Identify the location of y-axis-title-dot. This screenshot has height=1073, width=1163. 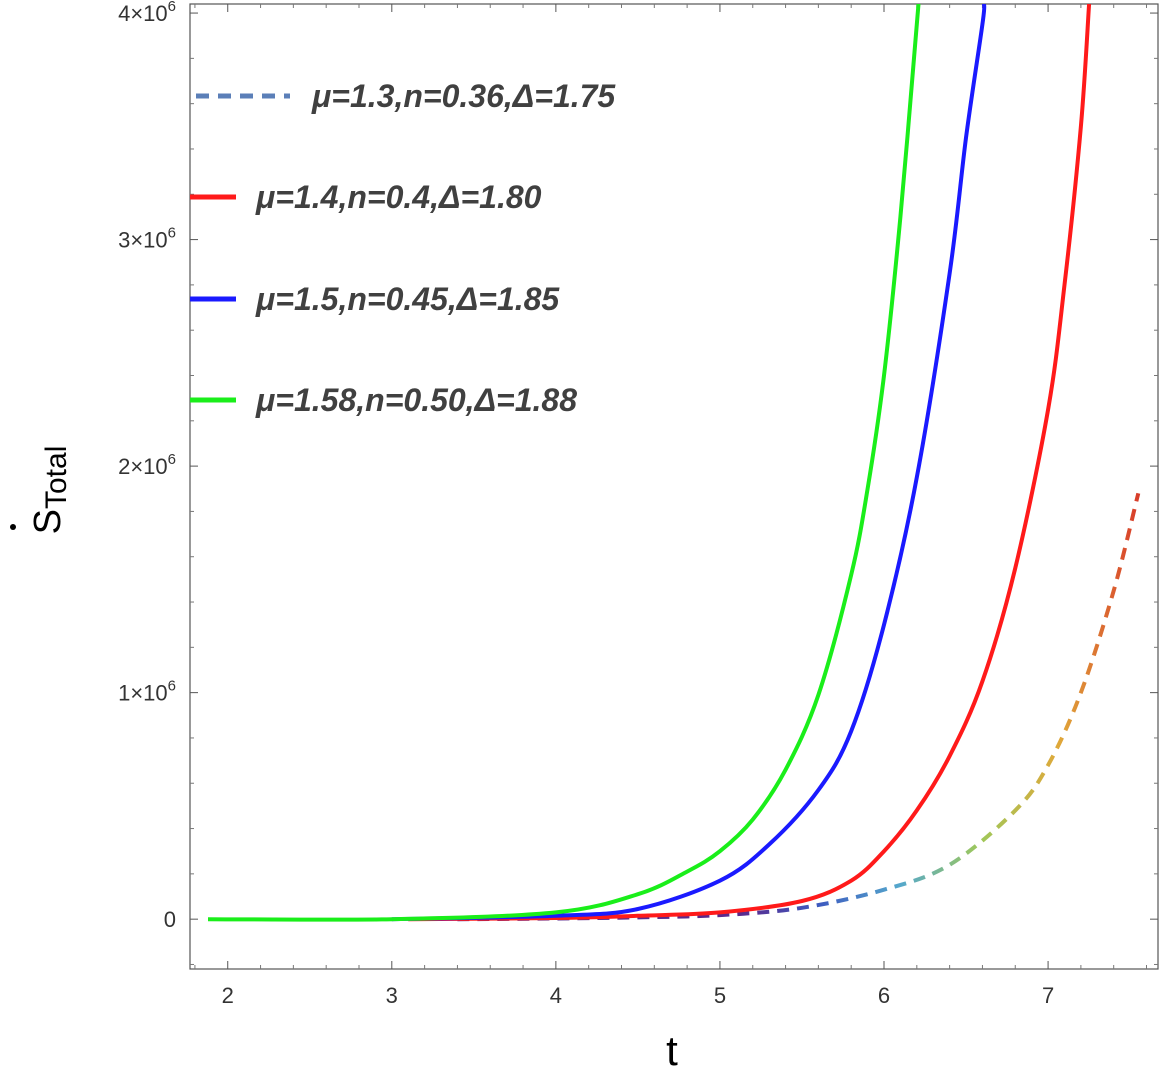
(13, 527).